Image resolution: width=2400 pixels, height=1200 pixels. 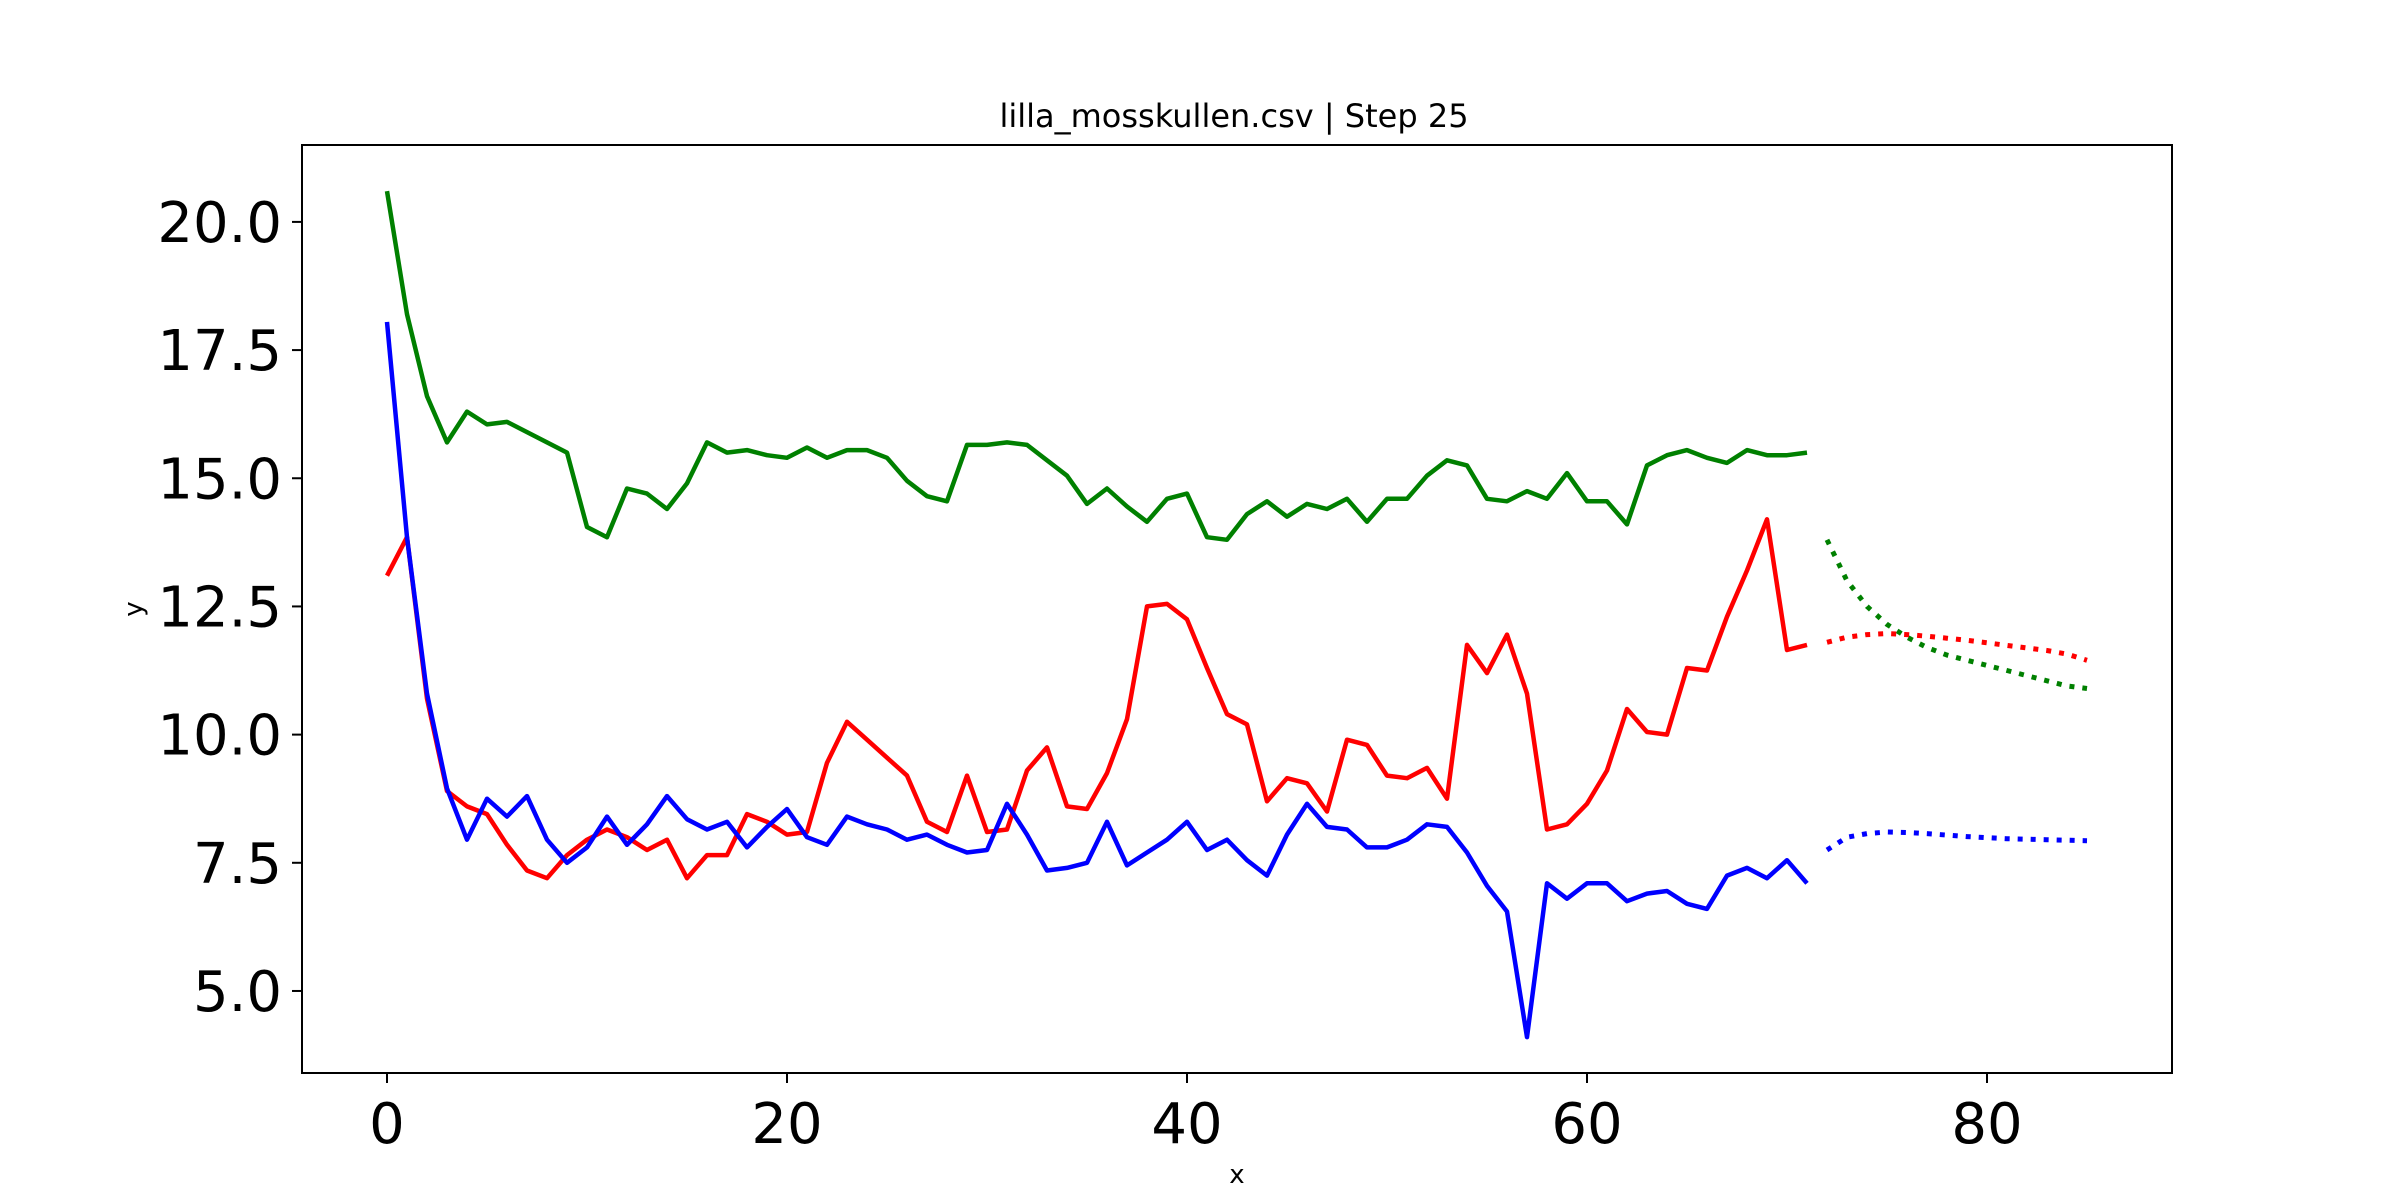 I want to click on y-tick-label: 15.0, so click(x=219, y=479).